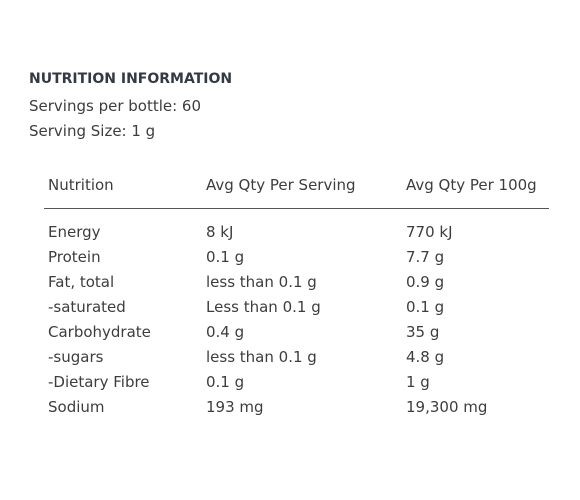  What do you see at coordinates (296, 331) in the screenshot?
I see `table-row: Carbohydrate 0.4 g 35 g` at bounding box center [296, 331].